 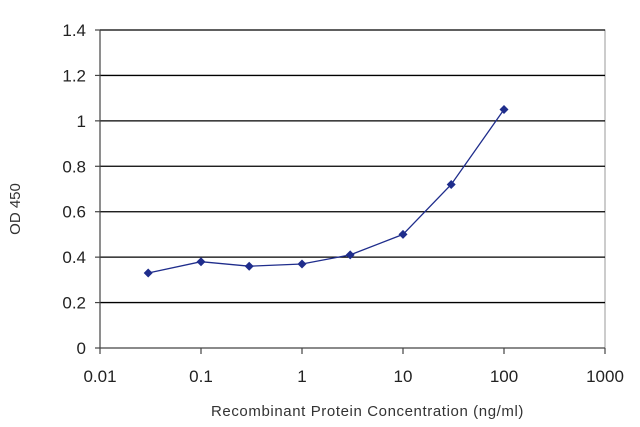 What do you see at coordinates (74, 189) in the screenshot?
I see `y-tick-labels: 0 0.2 0.4 0.6 0.8 1 1.2 1.4` at bounding box center [74, 189].